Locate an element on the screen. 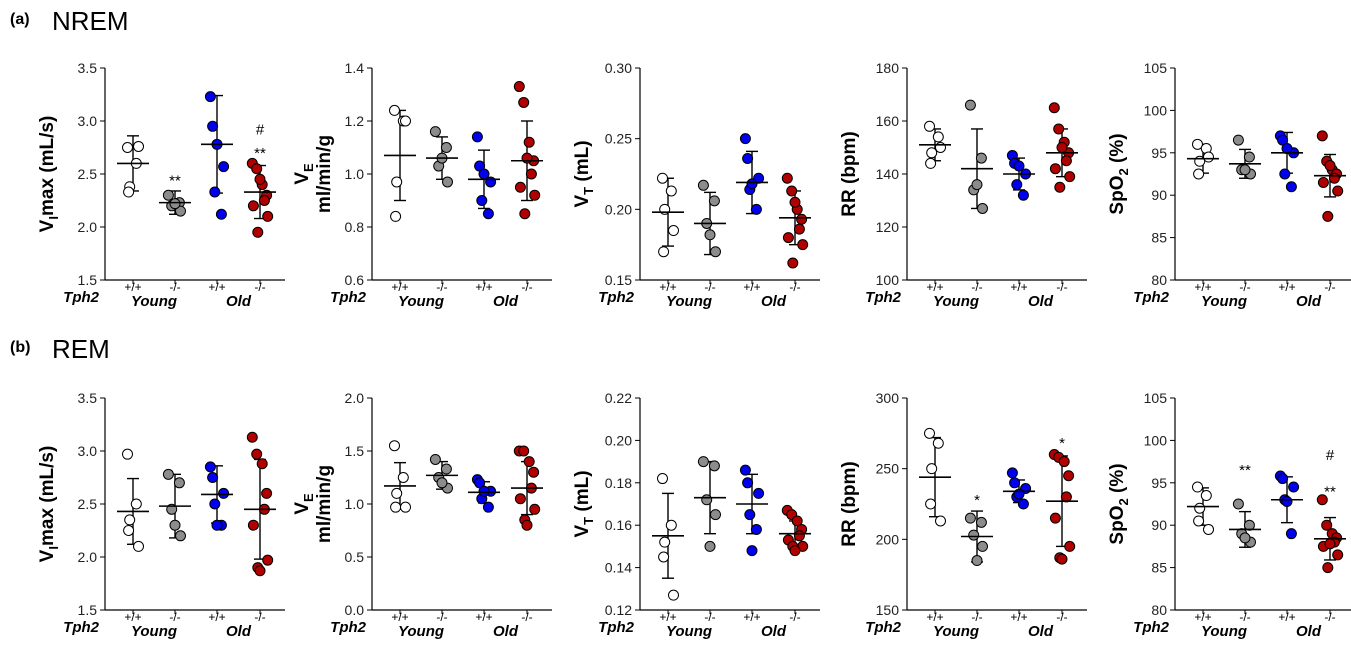  y-tick-label: 1.5 is located at coordinates (88, 280).